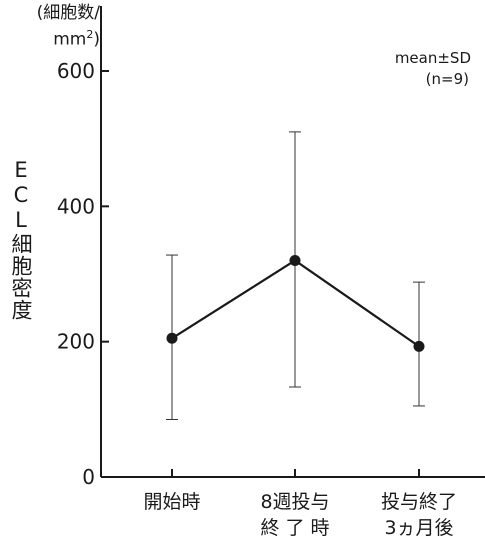 The image size is (485, 548). Describe the element at coordinates (433, 69) in the screenshot. I see `stats-annotation: mean±SD (n=9)` at that location.